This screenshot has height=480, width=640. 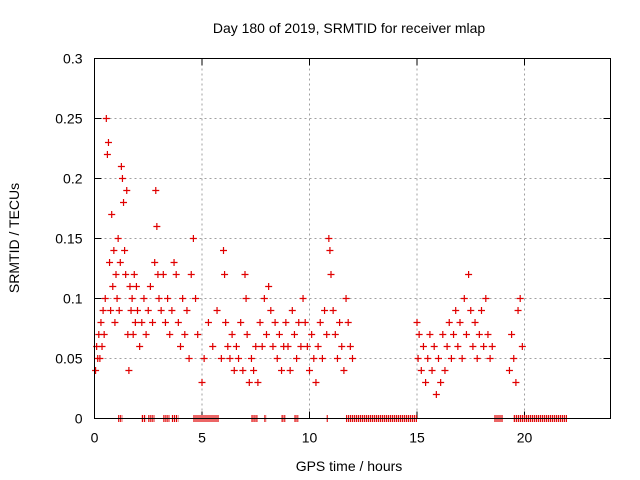 I want to click on y-tick-label: 0.1, so click(x=73, y=299).